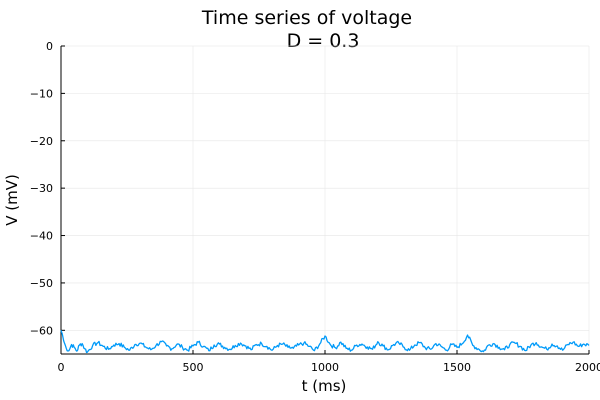 The height and width of the screenshot is (400, 600). I want to click on x-axis-label: t (ms), so click(324, 386).